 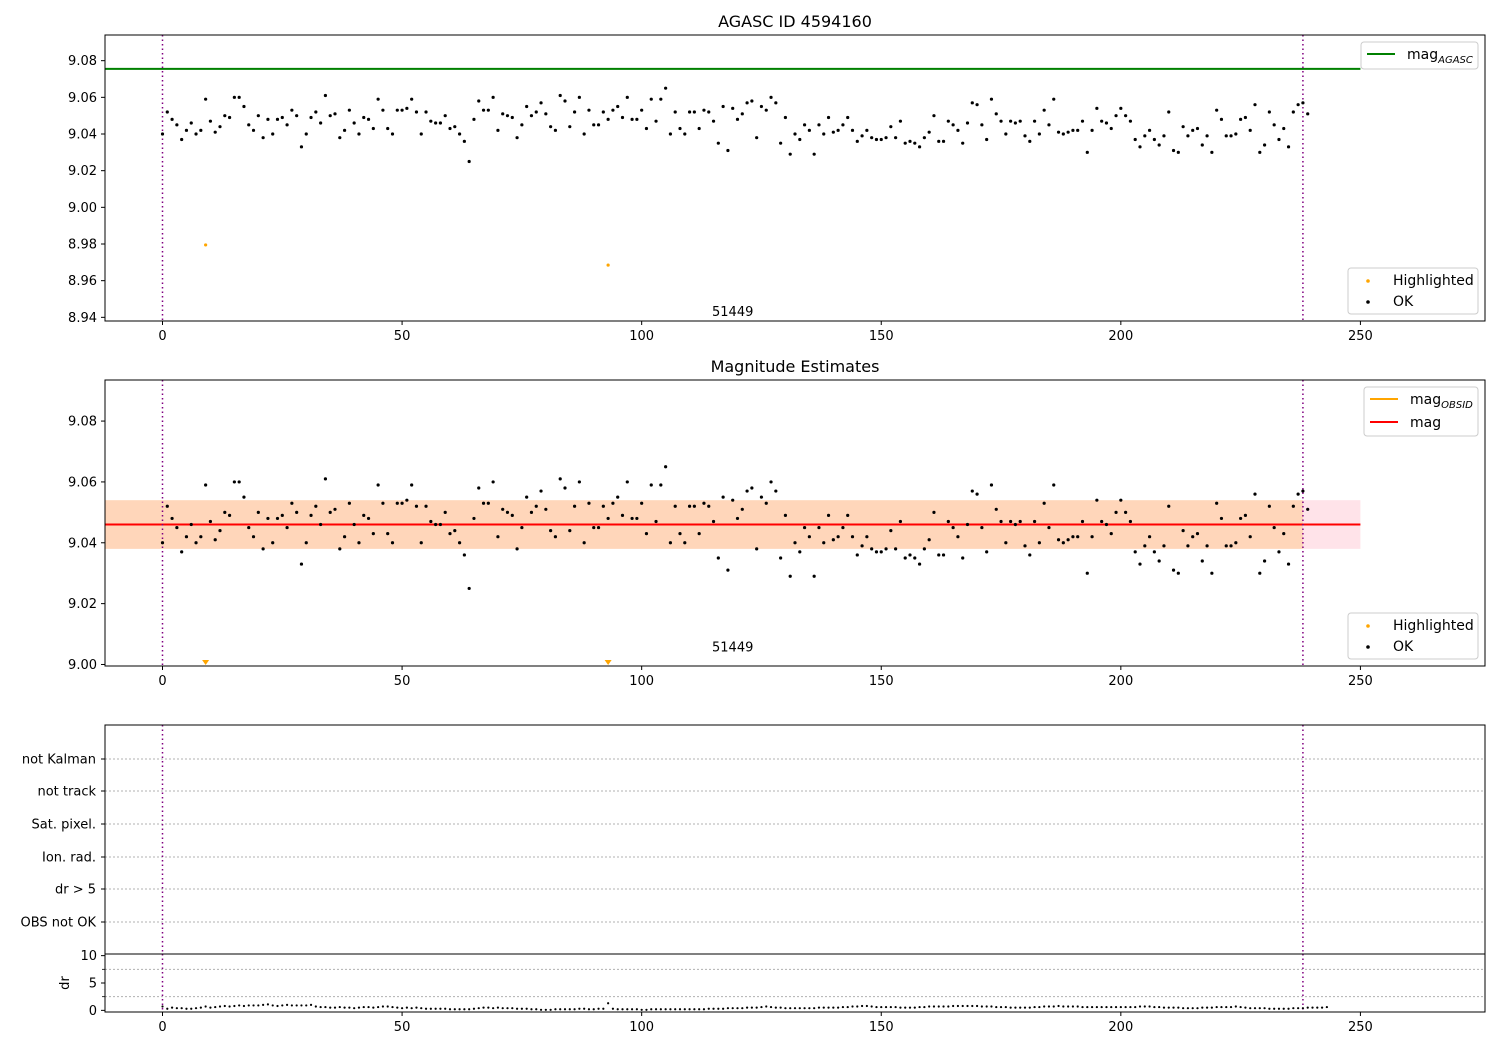 What do you see at coordinates (1419, 55) in the screenshot?
I see `legend-top` at bounding box center [1419, 55].